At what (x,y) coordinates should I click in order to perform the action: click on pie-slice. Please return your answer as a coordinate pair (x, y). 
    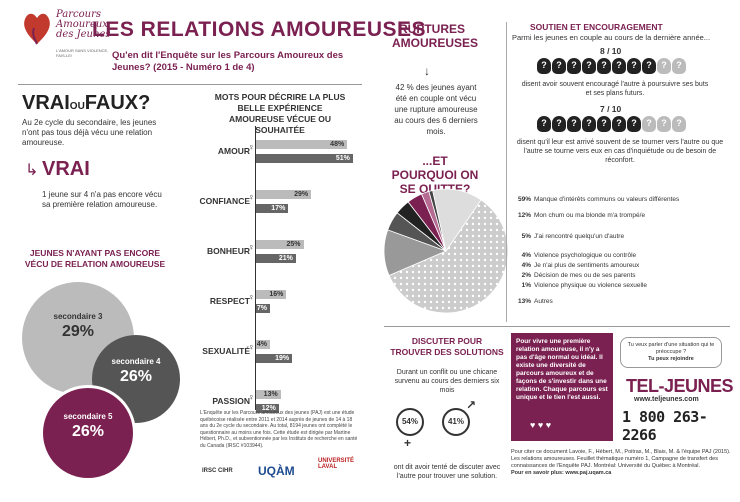
    Looking at the image, I should click on (448, 256).